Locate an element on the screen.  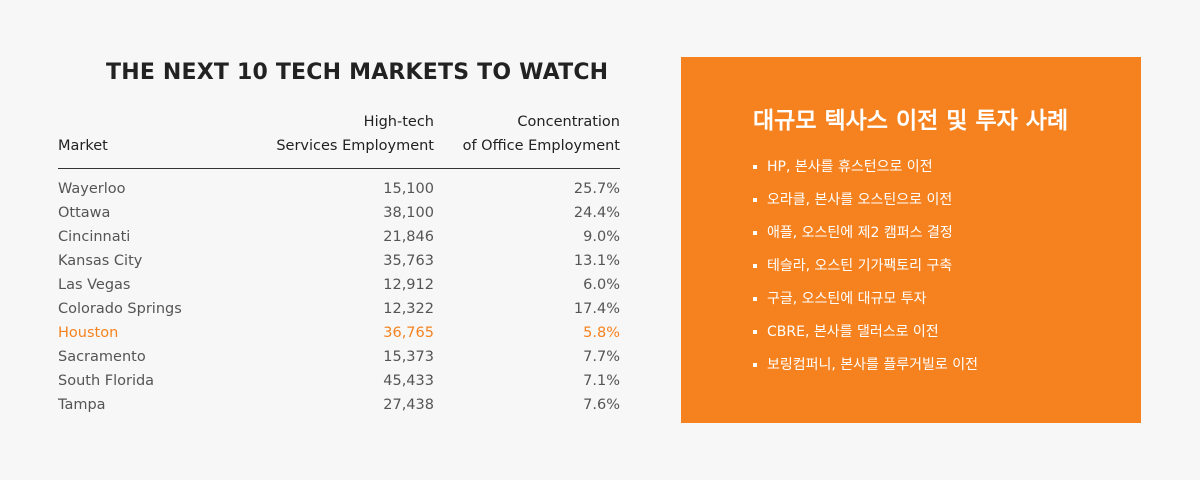
table-row: Ottawa 38,100 24.4% is located at coordinates (339, 213).